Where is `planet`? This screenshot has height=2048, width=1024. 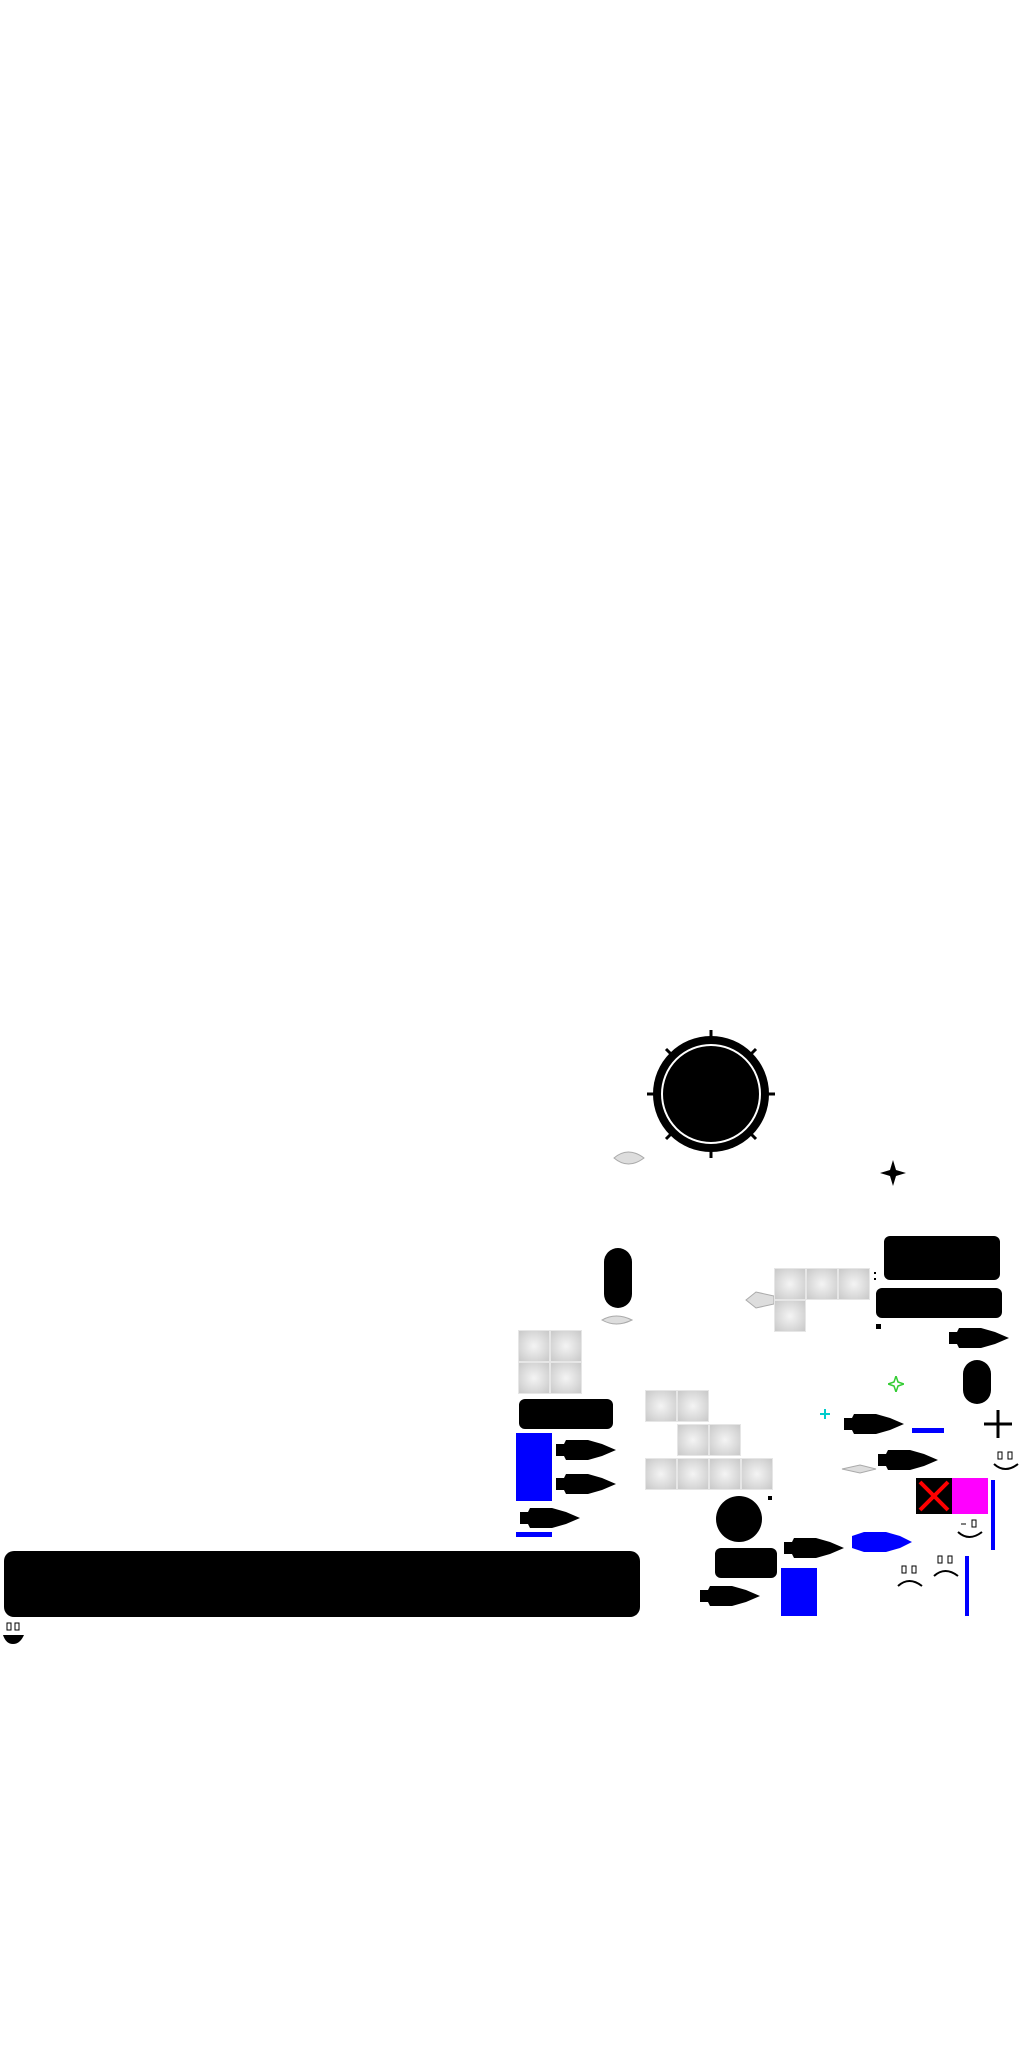 planet is located at coordinates (711, 1094).